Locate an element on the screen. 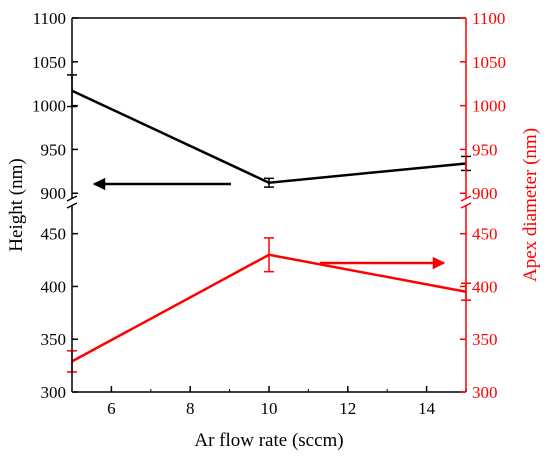 This screenshot has width=550, height=460. series-2-error-bar is located at coordinates (269, 255).